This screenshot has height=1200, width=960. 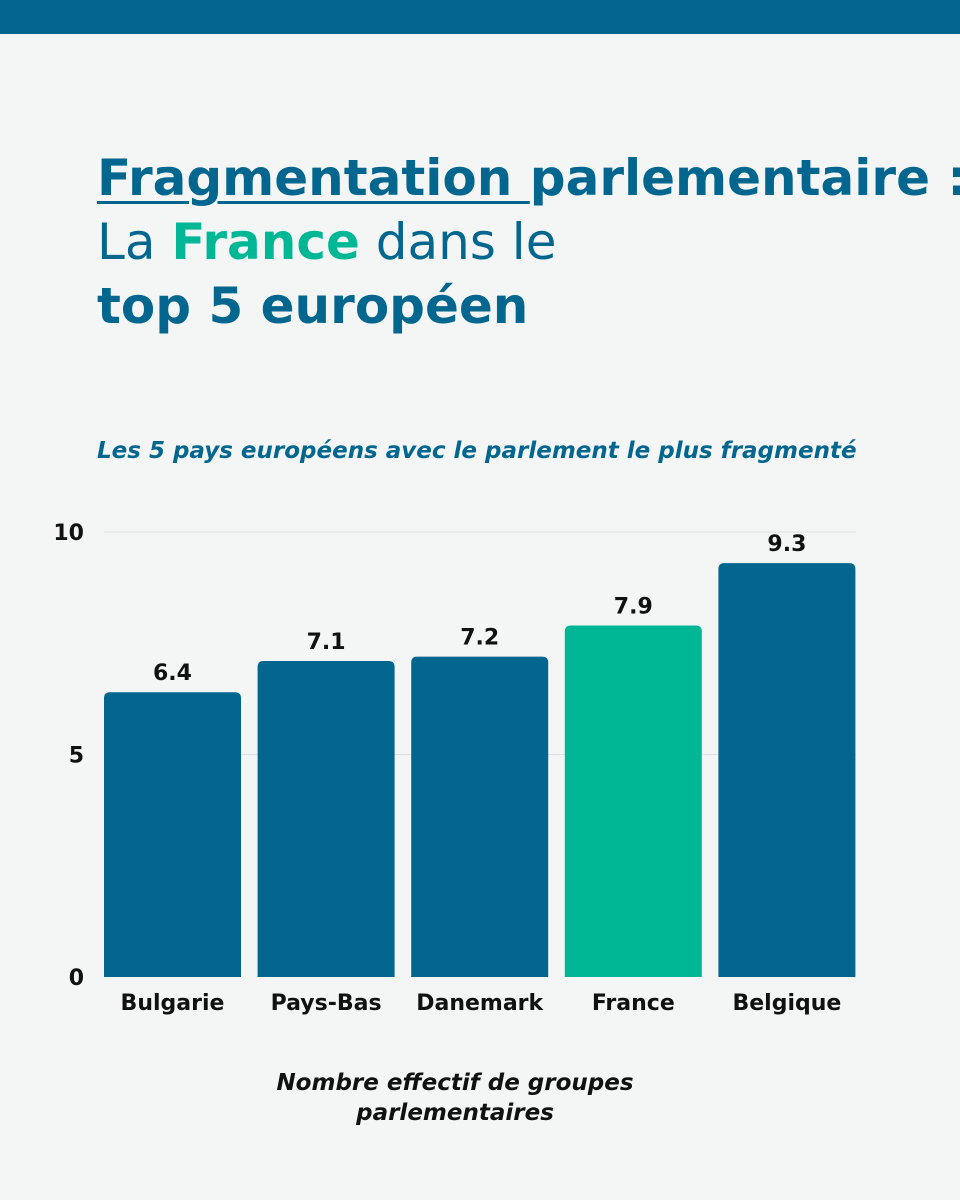 I want to click on y-tick-label: 0, so click(x=76, y=978).